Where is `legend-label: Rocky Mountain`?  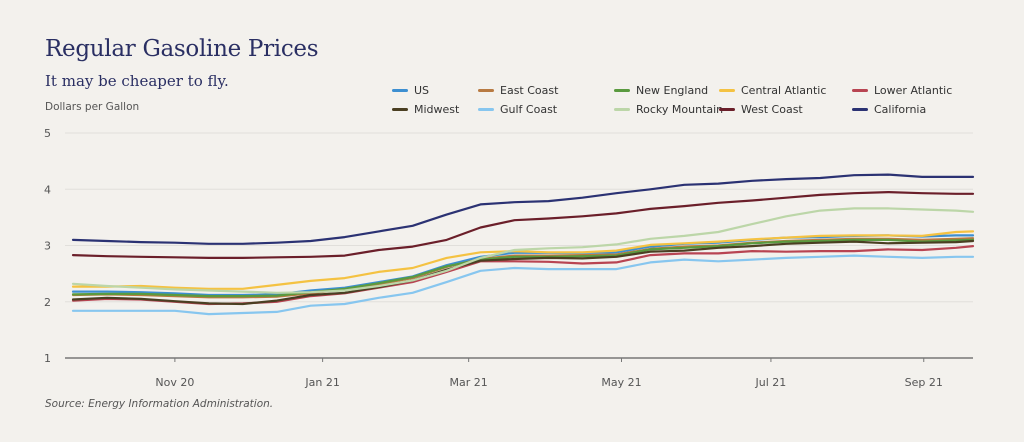
legend-label: Rocky Mountain is located at coordinates (680, 109).